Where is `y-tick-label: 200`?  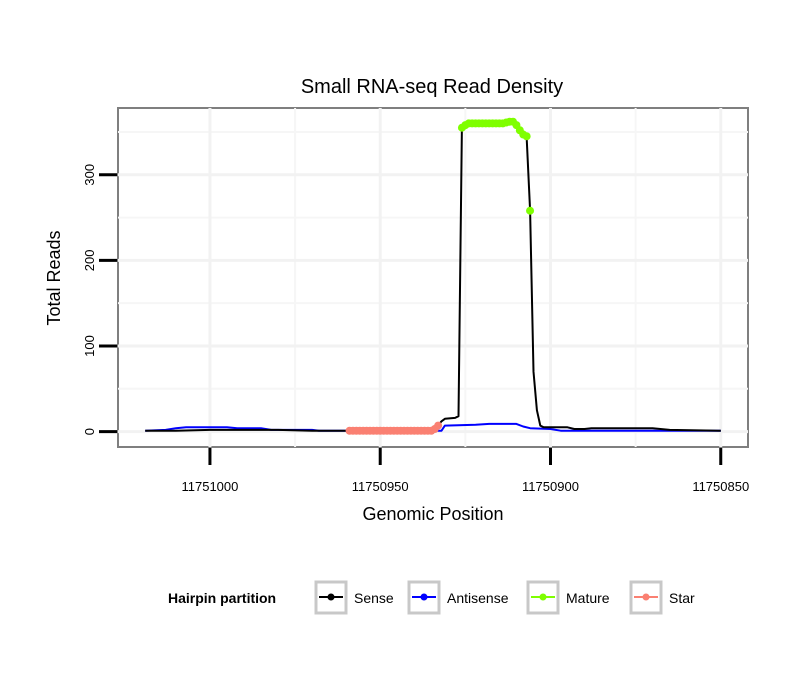 y-tick-label: 200 is located at coordinates (89, 261).